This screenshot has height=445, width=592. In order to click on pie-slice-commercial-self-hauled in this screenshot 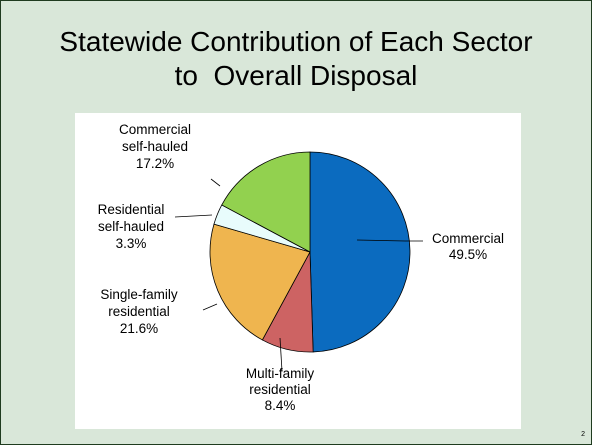, I will do `click(266, 202)`.